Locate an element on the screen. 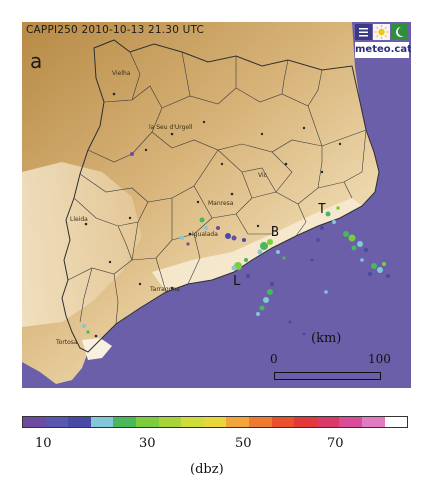 The width and height of the screenshot is (433, 500). city-label: la Seu d'Urgell is located at coordinates (171, 127).